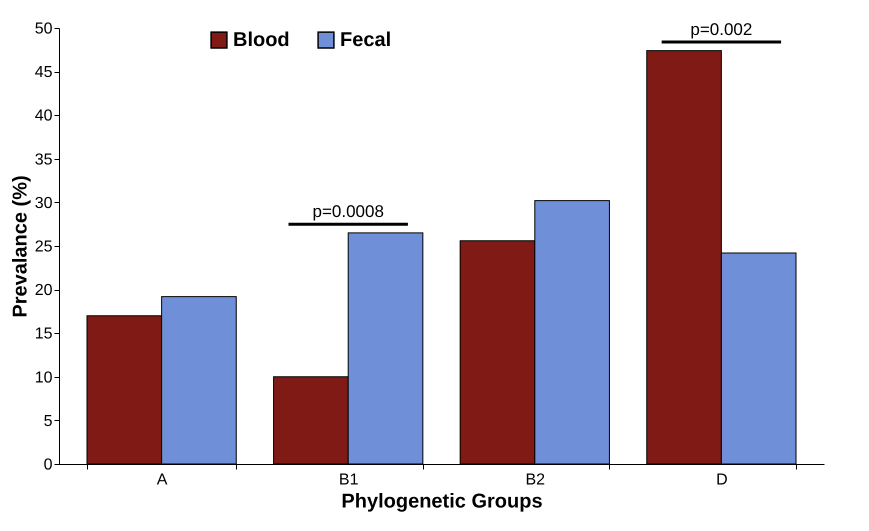 This screenshot has width=869, height=531. I want to click on y-tick-label: 40, so click(43, 116).